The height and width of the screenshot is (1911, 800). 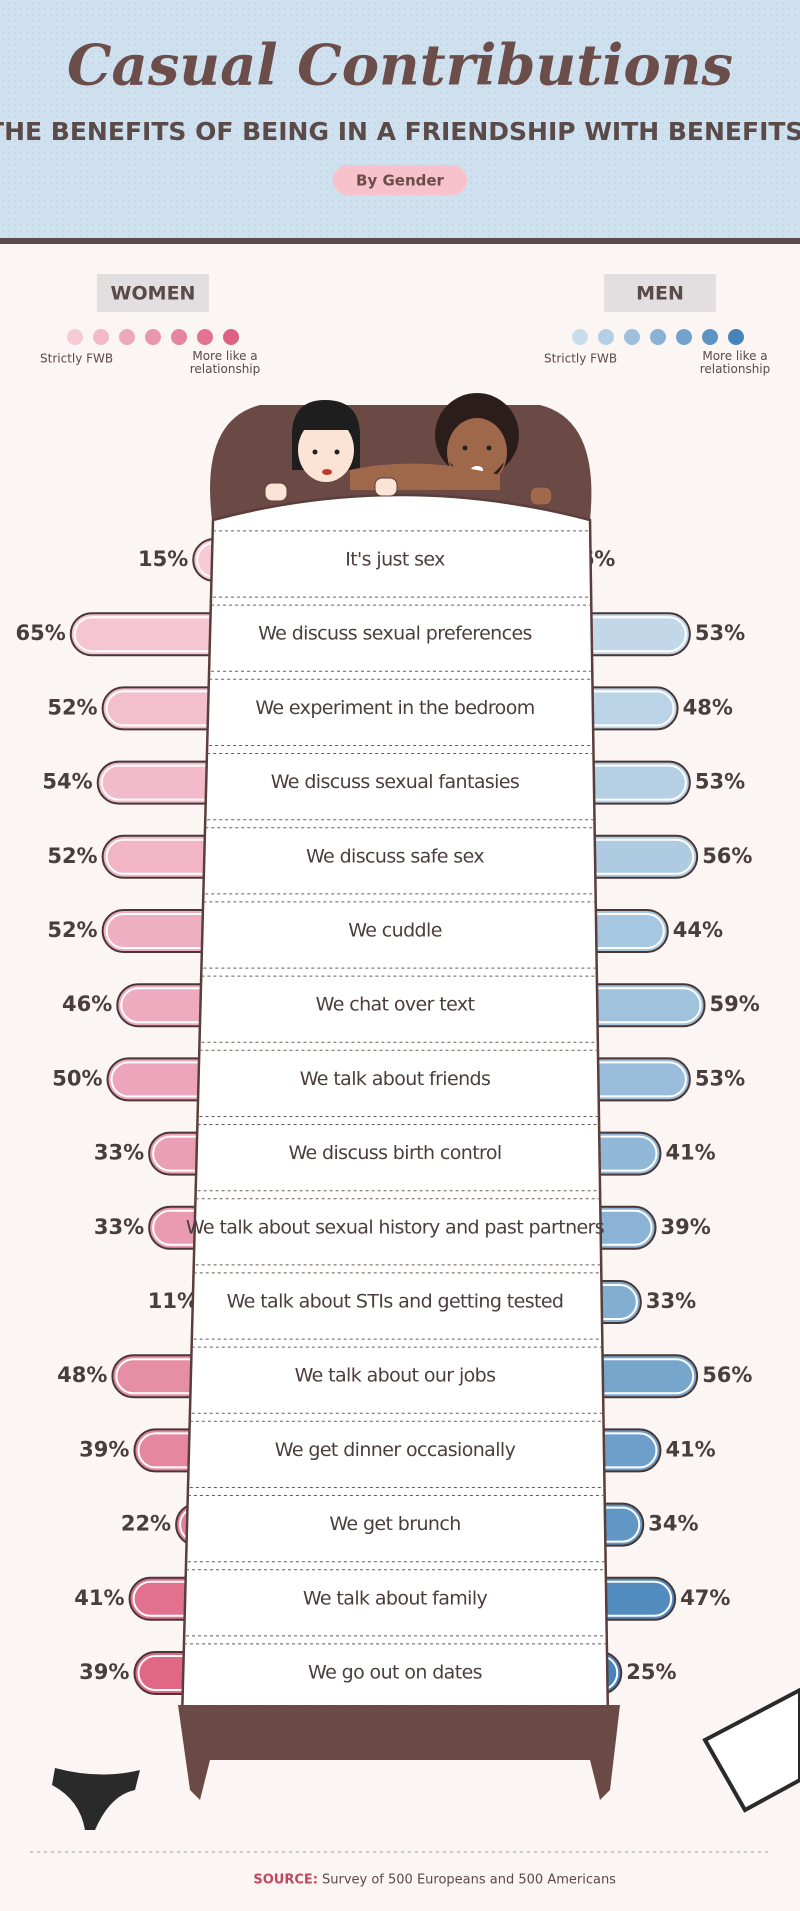 What do you see at coordinates (477, 439) in the screenshot?
I see `man` at bounding box center [477, 439].